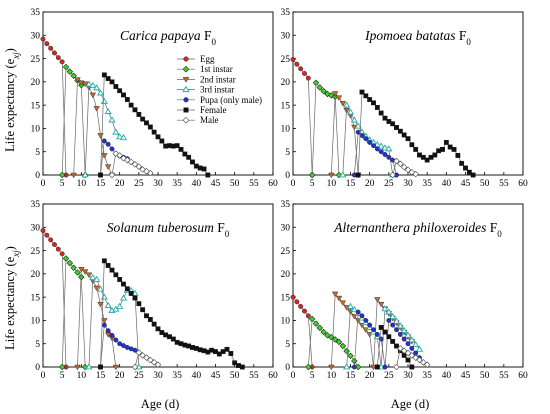 Image resolution: width=550 pixels, height=414 pixels. Describe the element at coordinates (196, 59) in the screenshot. I see `legend-item: Egg` at that location.